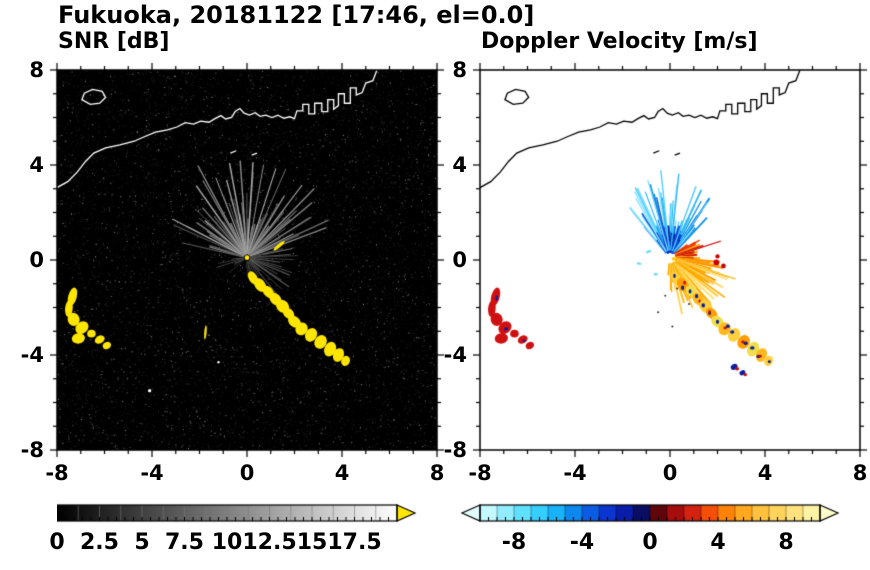 This screenshot has width=870, height=570. I want to click on snr-colorbar-tick-label: 5, so click(142, 542).